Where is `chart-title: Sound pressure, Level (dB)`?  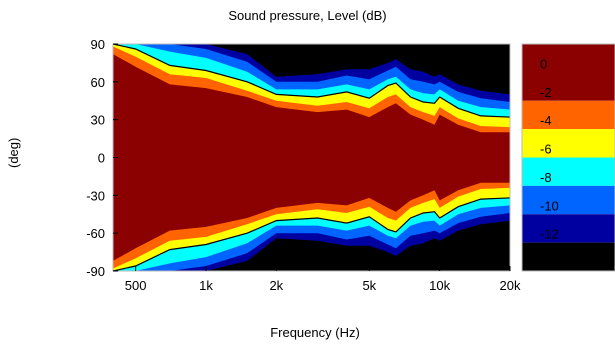
chart-title: Sound pressure, Level (dB) is located at coordinates (307, 15).